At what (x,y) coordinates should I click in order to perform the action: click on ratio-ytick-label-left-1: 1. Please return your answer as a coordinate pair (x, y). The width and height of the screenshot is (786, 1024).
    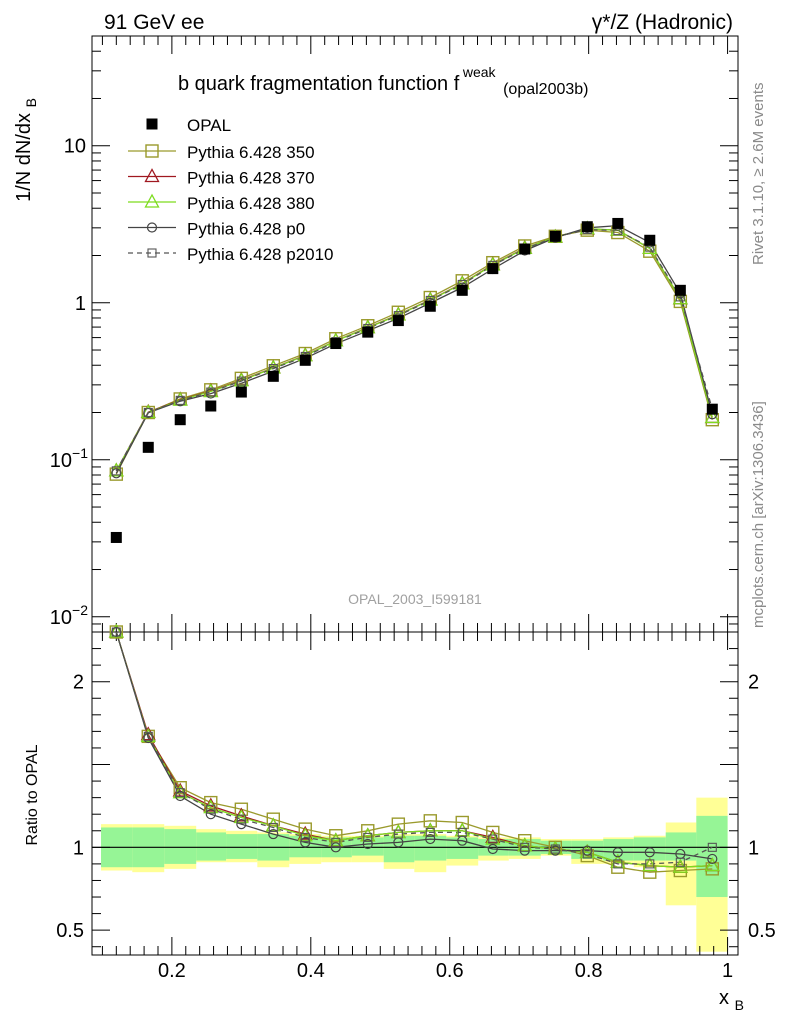
    Looking at the image, I should click on (78, 848).